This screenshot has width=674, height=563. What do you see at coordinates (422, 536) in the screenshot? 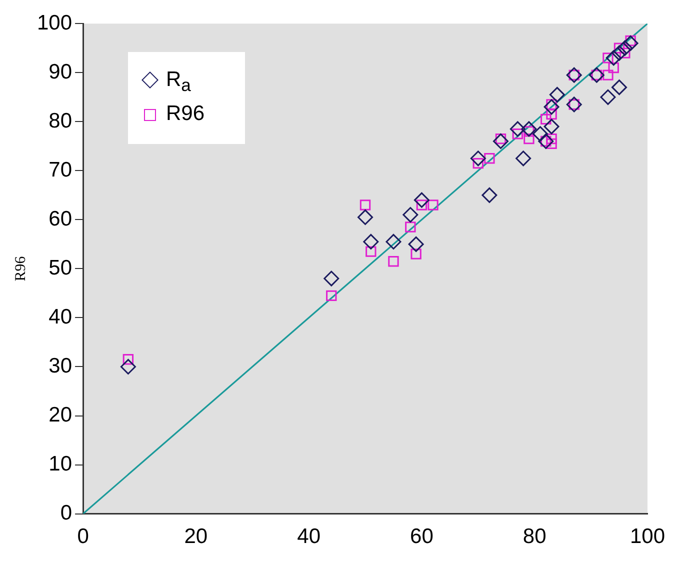
I see `x-tick-label: 60` at bounding box center [422, 536].